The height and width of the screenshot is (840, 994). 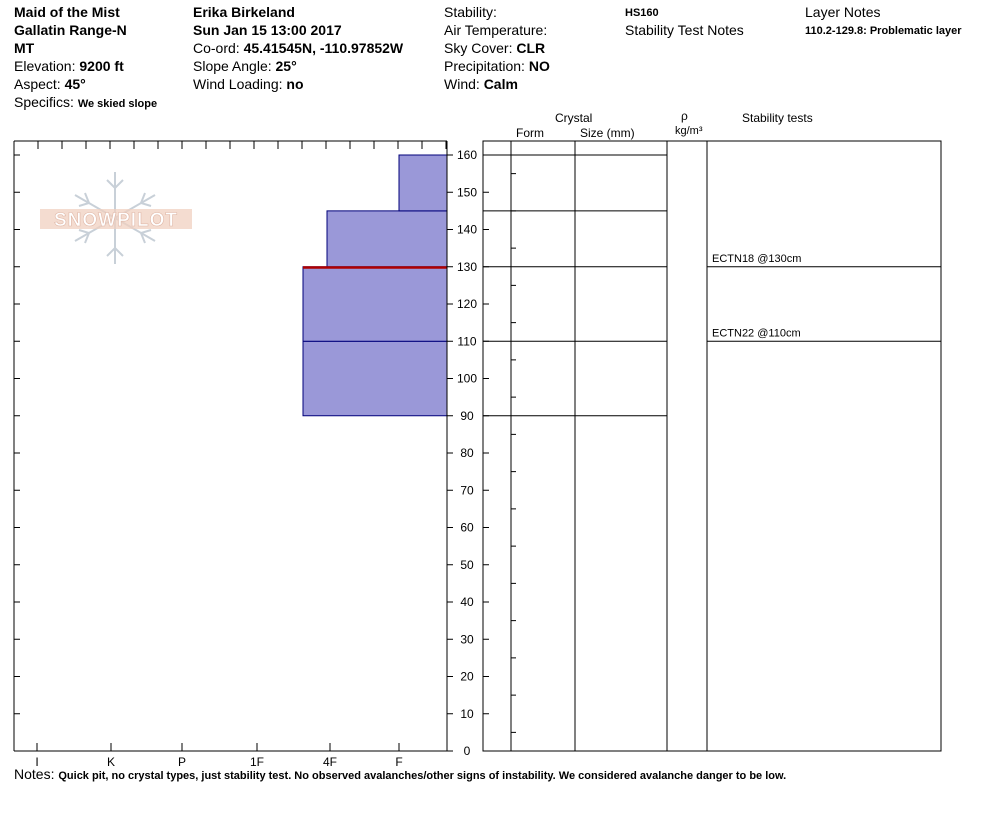 What do you see at coordinates (467, 453) in the screenshot?
I see `y-tick-label: 80` at bounding box center [467, 453].